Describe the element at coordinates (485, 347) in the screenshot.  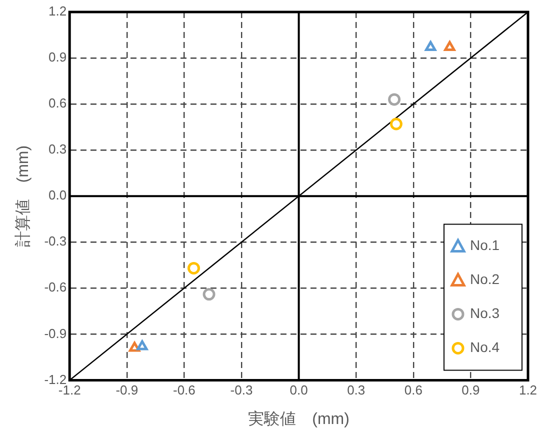
I see `legend-label: No.4` at that location.